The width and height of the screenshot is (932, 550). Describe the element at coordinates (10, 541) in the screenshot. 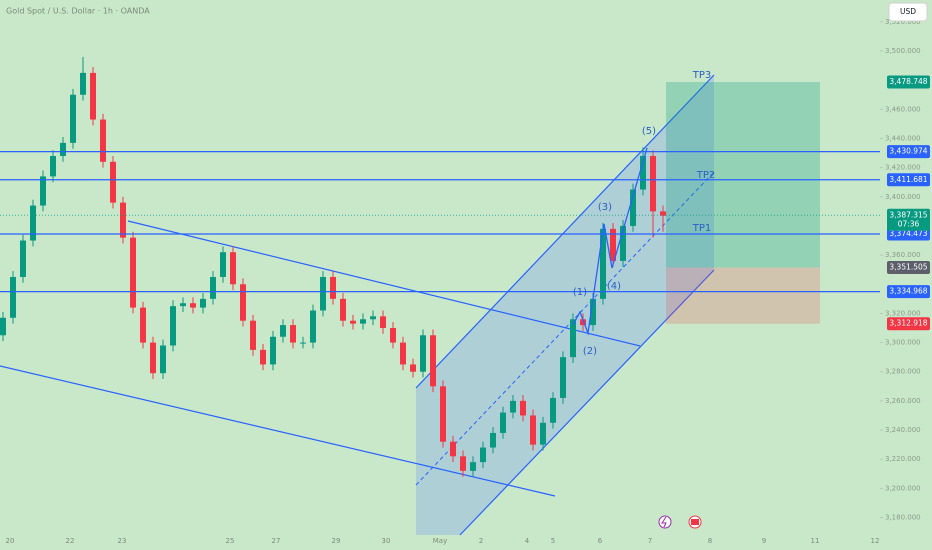

I see `x-tick-label: 20` at that location.